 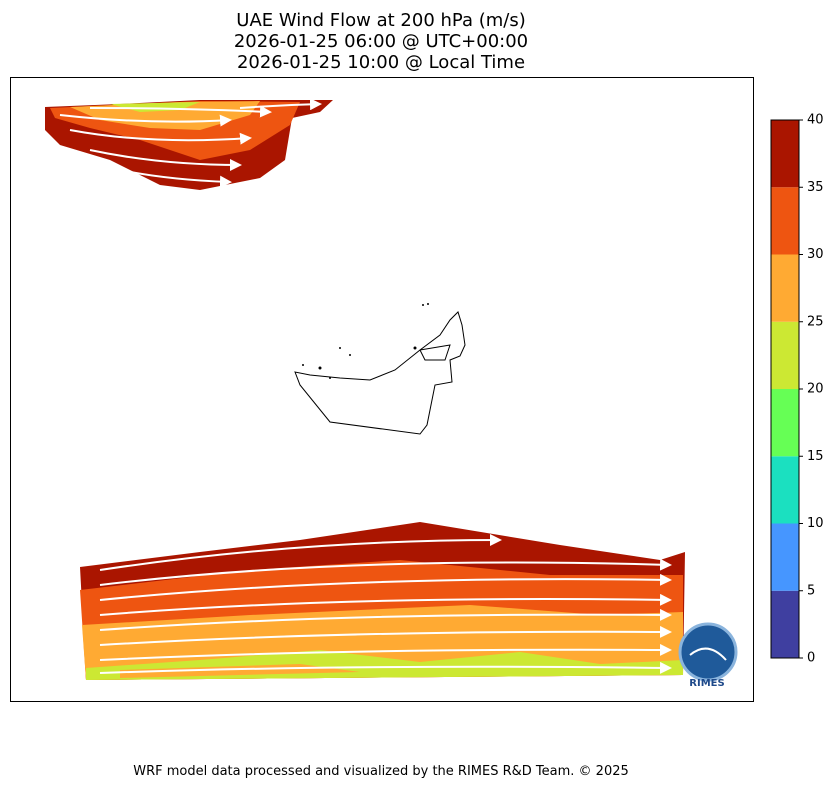 What do you see at coordinates (815, 389) in the screenshot?
I see `colorbar-tick-label: 20` at bounding box center [815, 389].